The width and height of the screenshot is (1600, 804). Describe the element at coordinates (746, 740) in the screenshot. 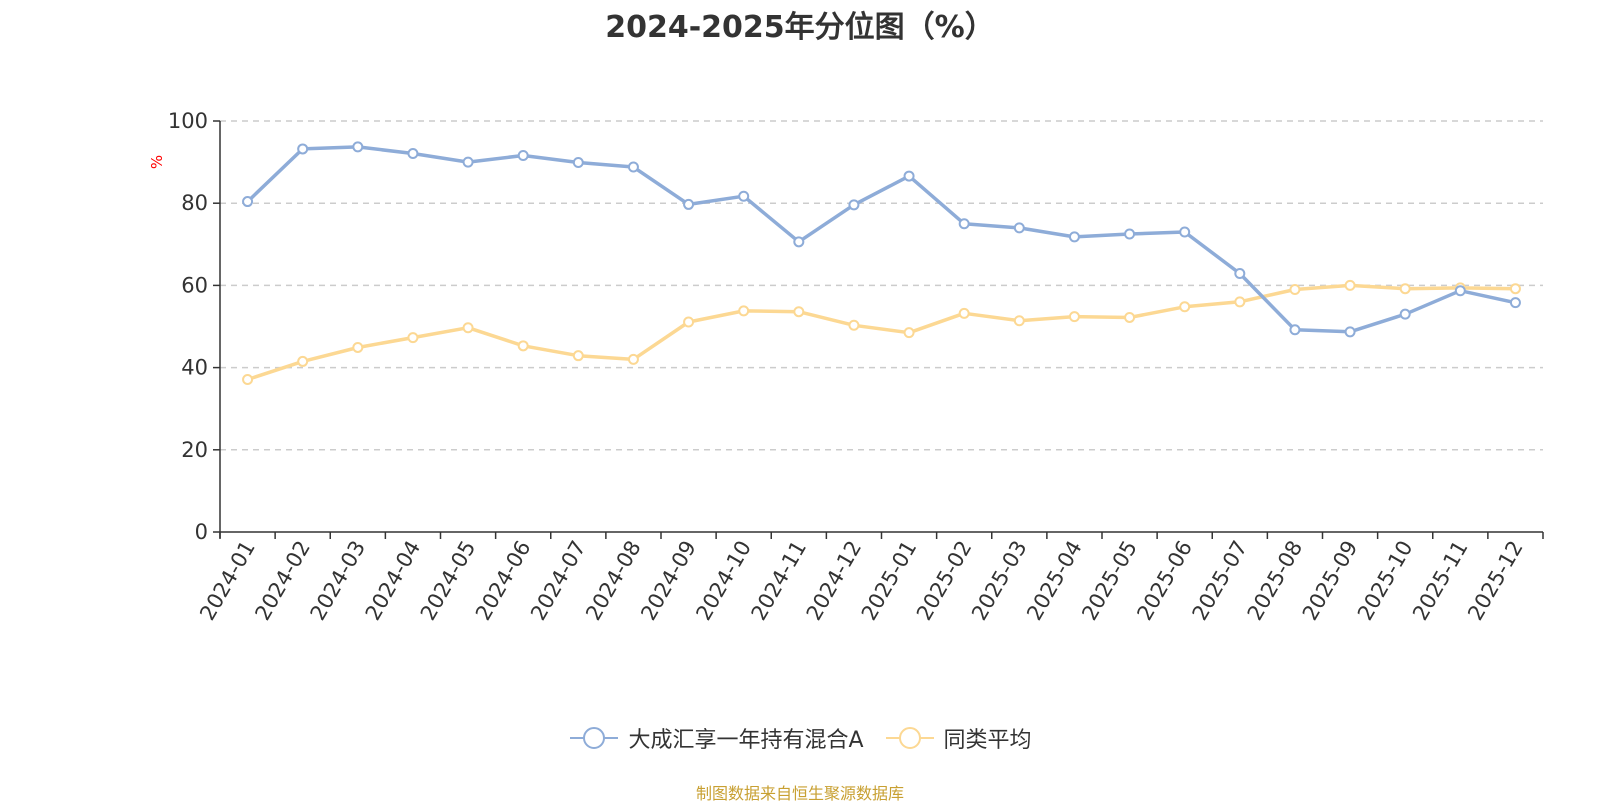

I see `legend-label-fund: 大成汇享一年持有混合A` at that location.